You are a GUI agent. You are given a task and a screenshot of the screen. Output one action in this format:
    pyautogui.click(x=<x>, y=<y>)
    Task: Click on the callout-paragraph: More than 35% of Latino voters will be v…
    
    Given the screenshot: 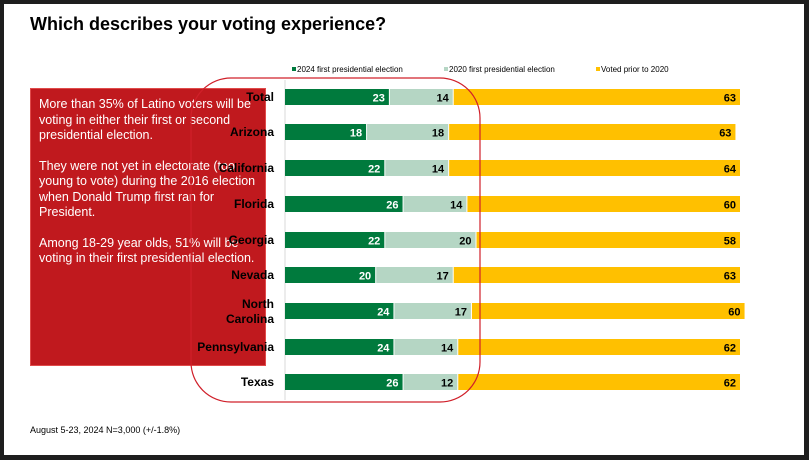 What is the action you would take?
    pyautogui.click(x=145, y=119)
    